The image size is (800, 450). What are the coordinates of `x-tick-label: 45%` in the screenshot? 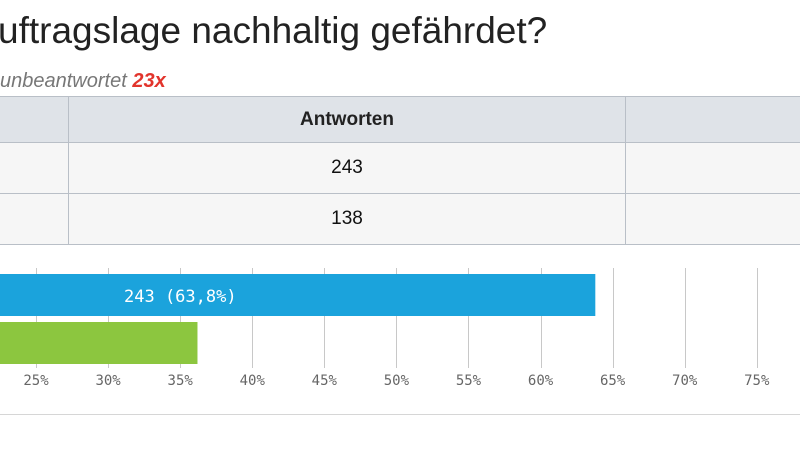 It's located at (325, 381).